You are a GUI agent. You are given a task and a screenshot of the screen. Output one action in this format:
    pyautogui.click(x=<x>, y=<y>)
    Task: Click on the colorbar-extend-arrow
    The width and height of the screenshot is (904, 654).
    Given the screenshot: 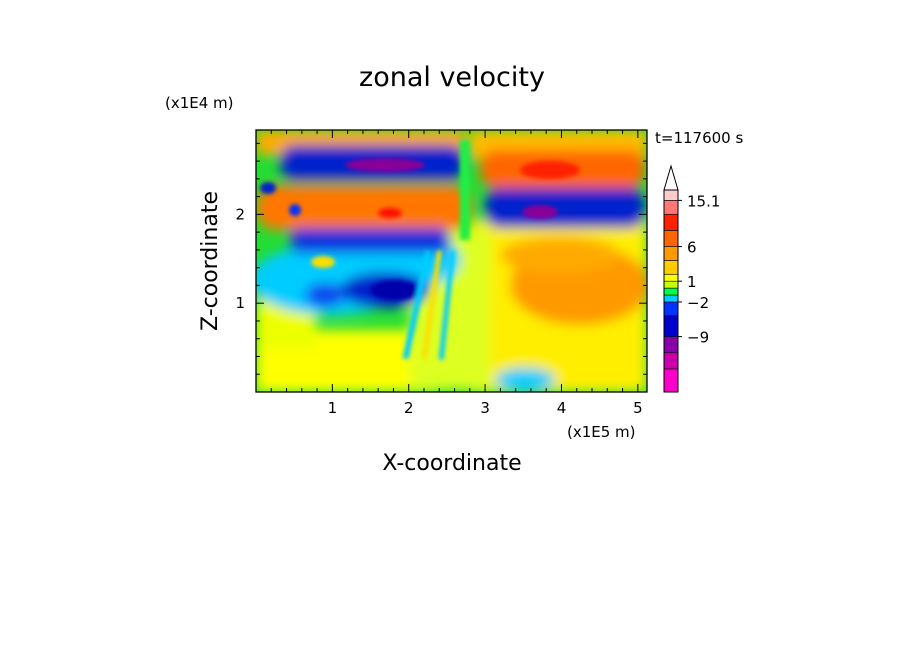 What is the action you would take?
    pyautogui.click(x=671, y=177)
    